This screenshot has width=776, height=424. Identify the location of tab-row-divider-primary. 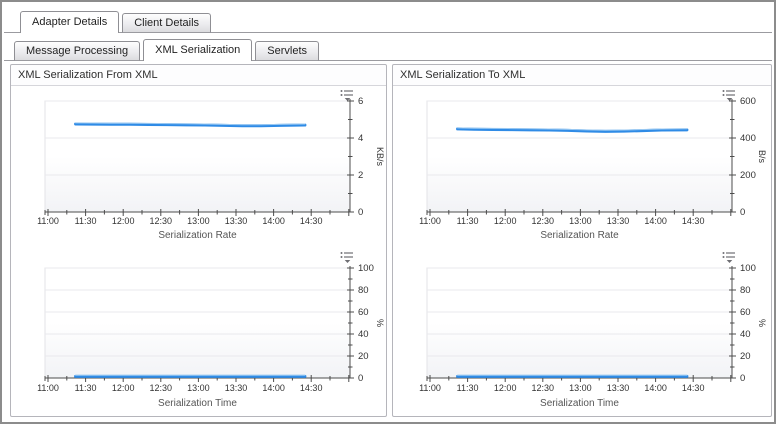
(388, 32).